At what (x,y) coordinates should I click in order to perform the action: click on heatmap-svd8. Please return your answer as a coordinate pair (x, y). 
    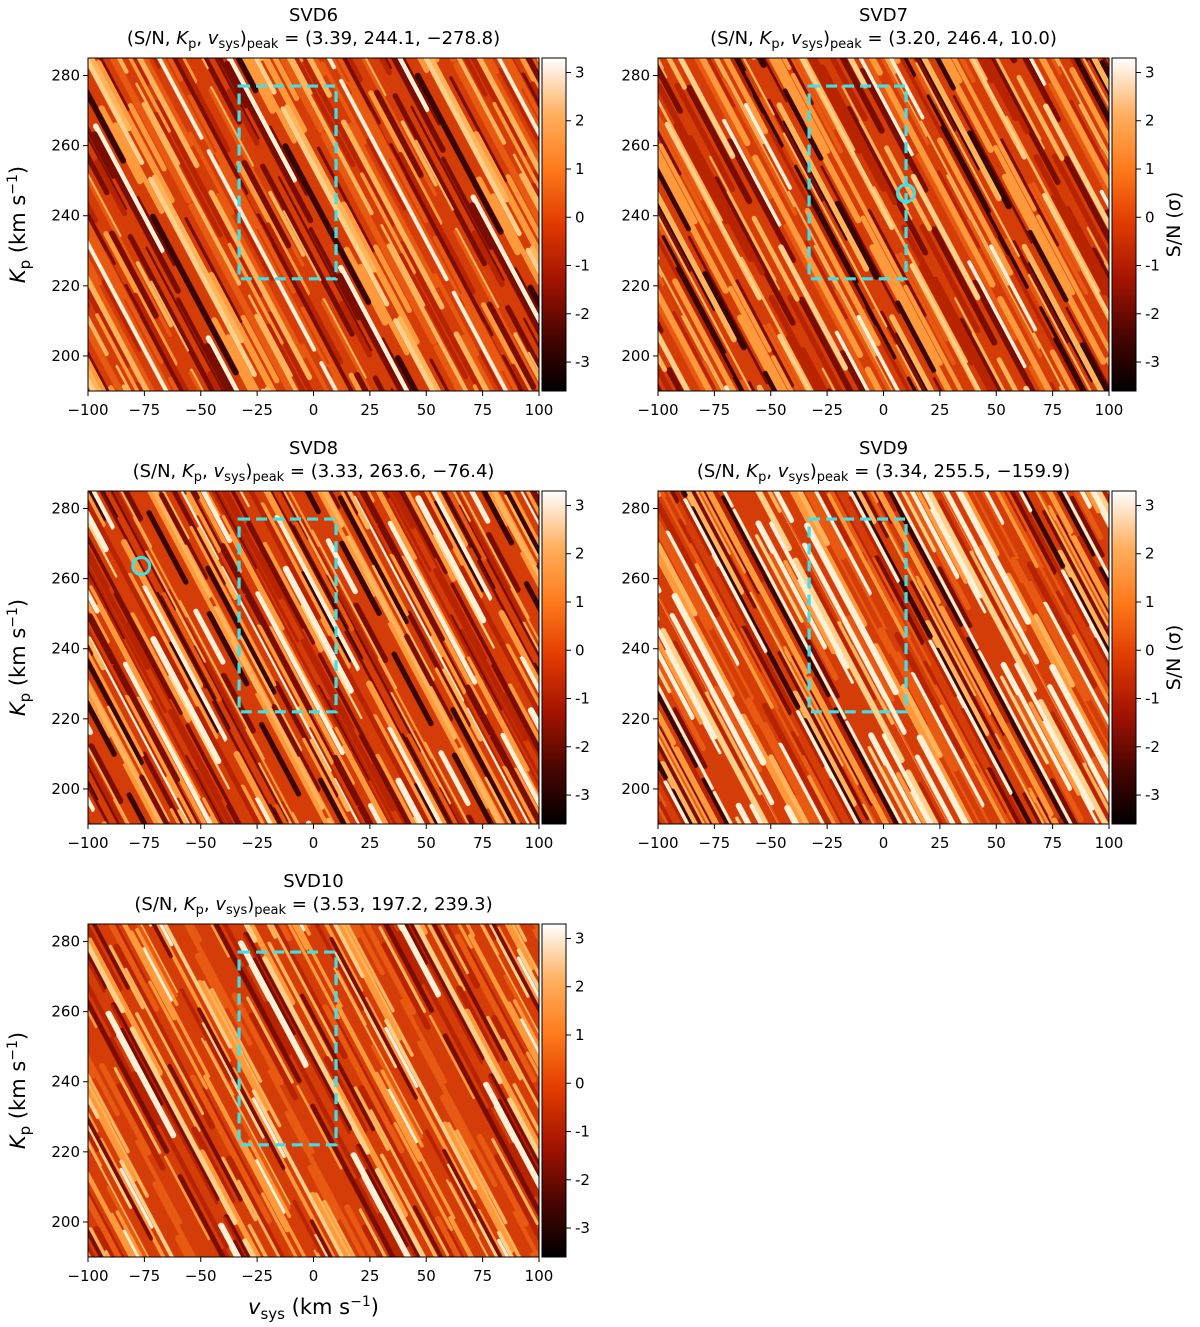
    Looking at the image, I should click on (313, 657).